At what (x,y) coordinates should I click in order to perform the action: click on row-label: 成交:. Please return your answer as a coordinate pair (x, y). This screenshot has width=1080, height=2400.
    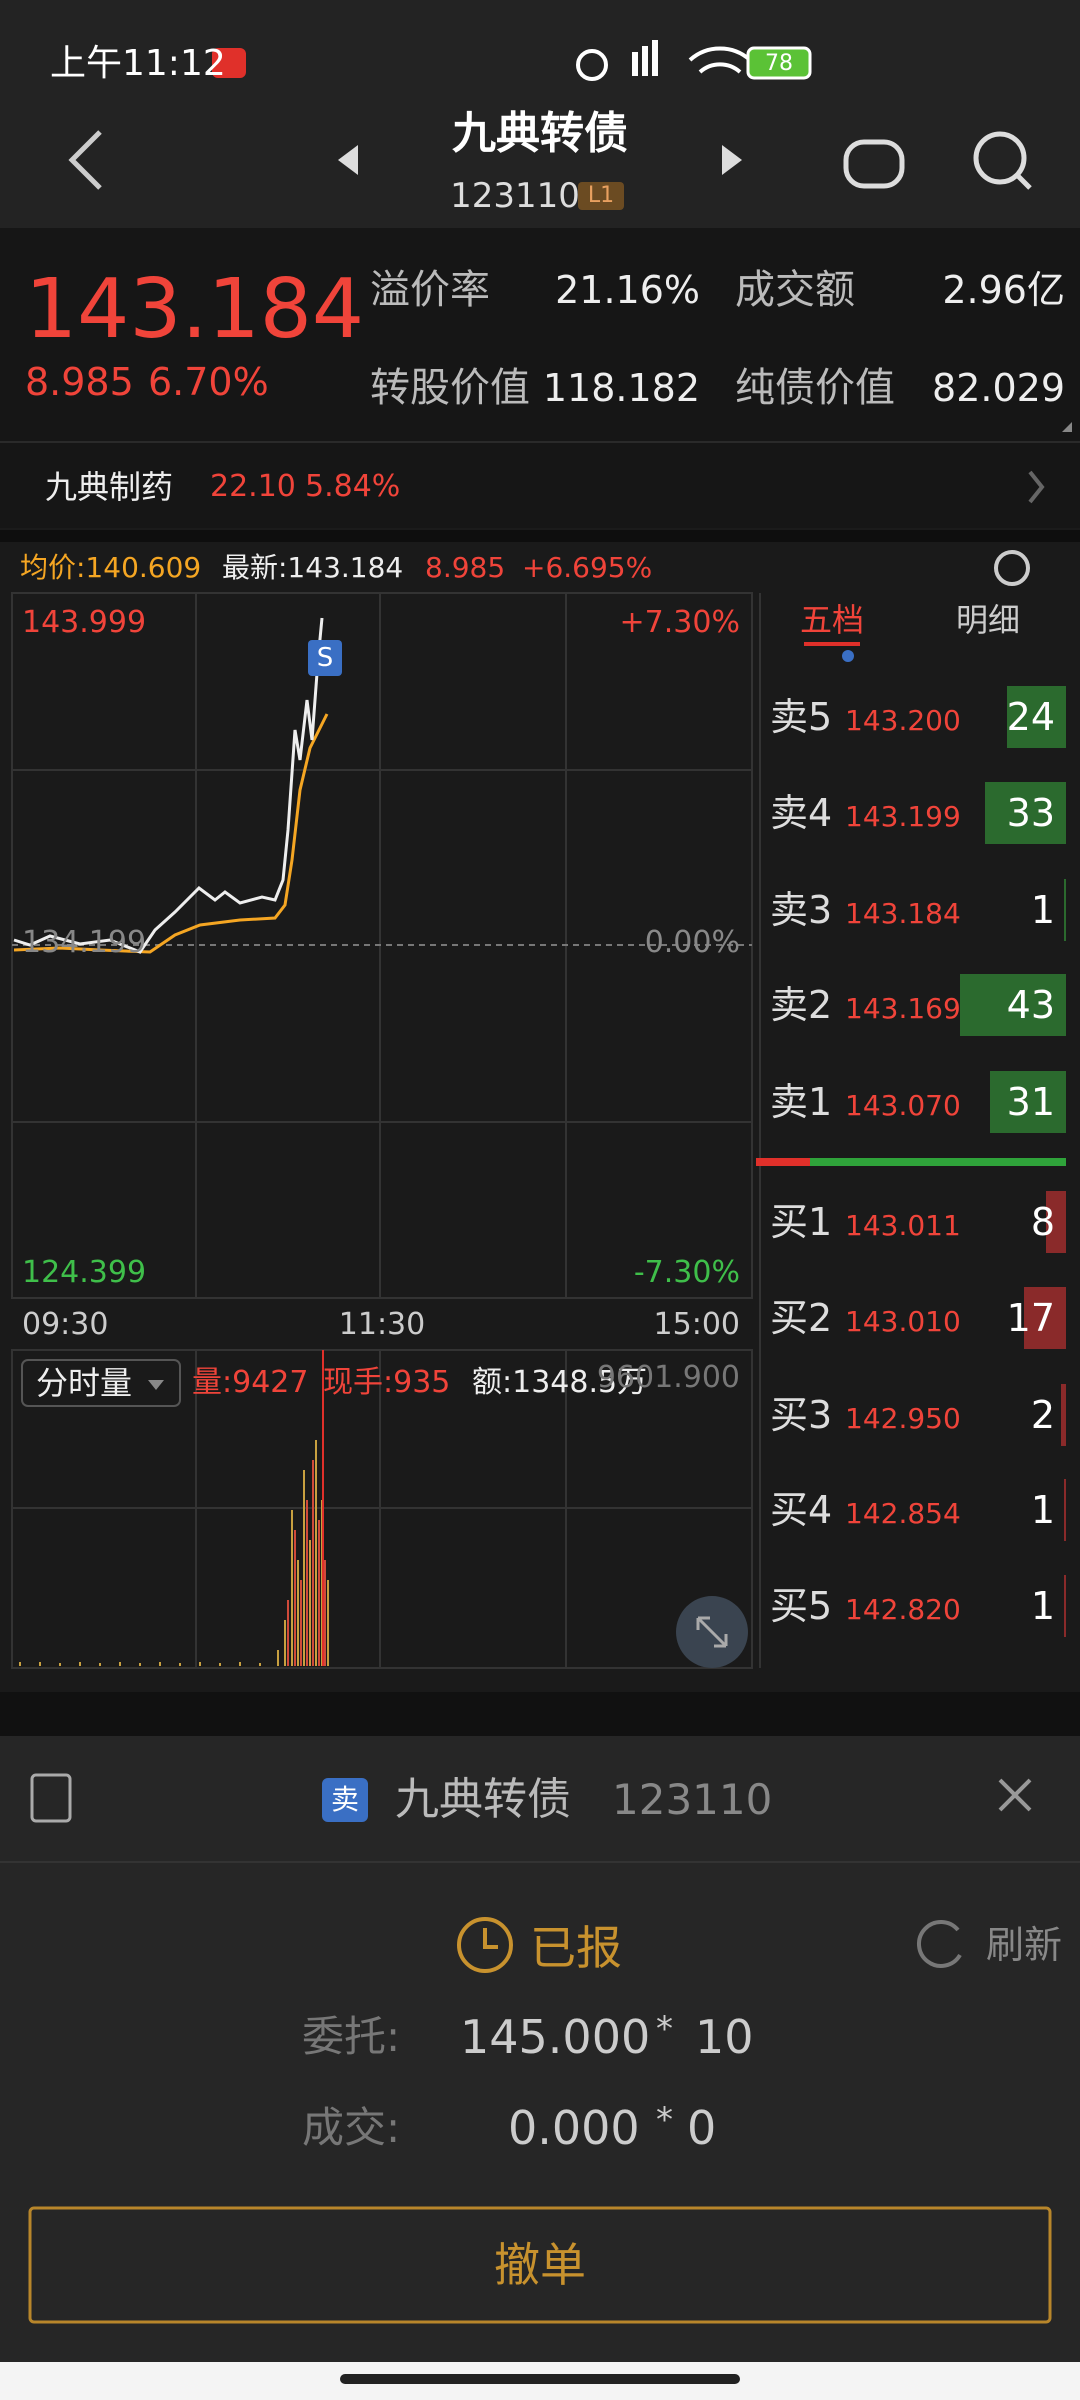
    Looking at the image, I should click on (351, 2127).